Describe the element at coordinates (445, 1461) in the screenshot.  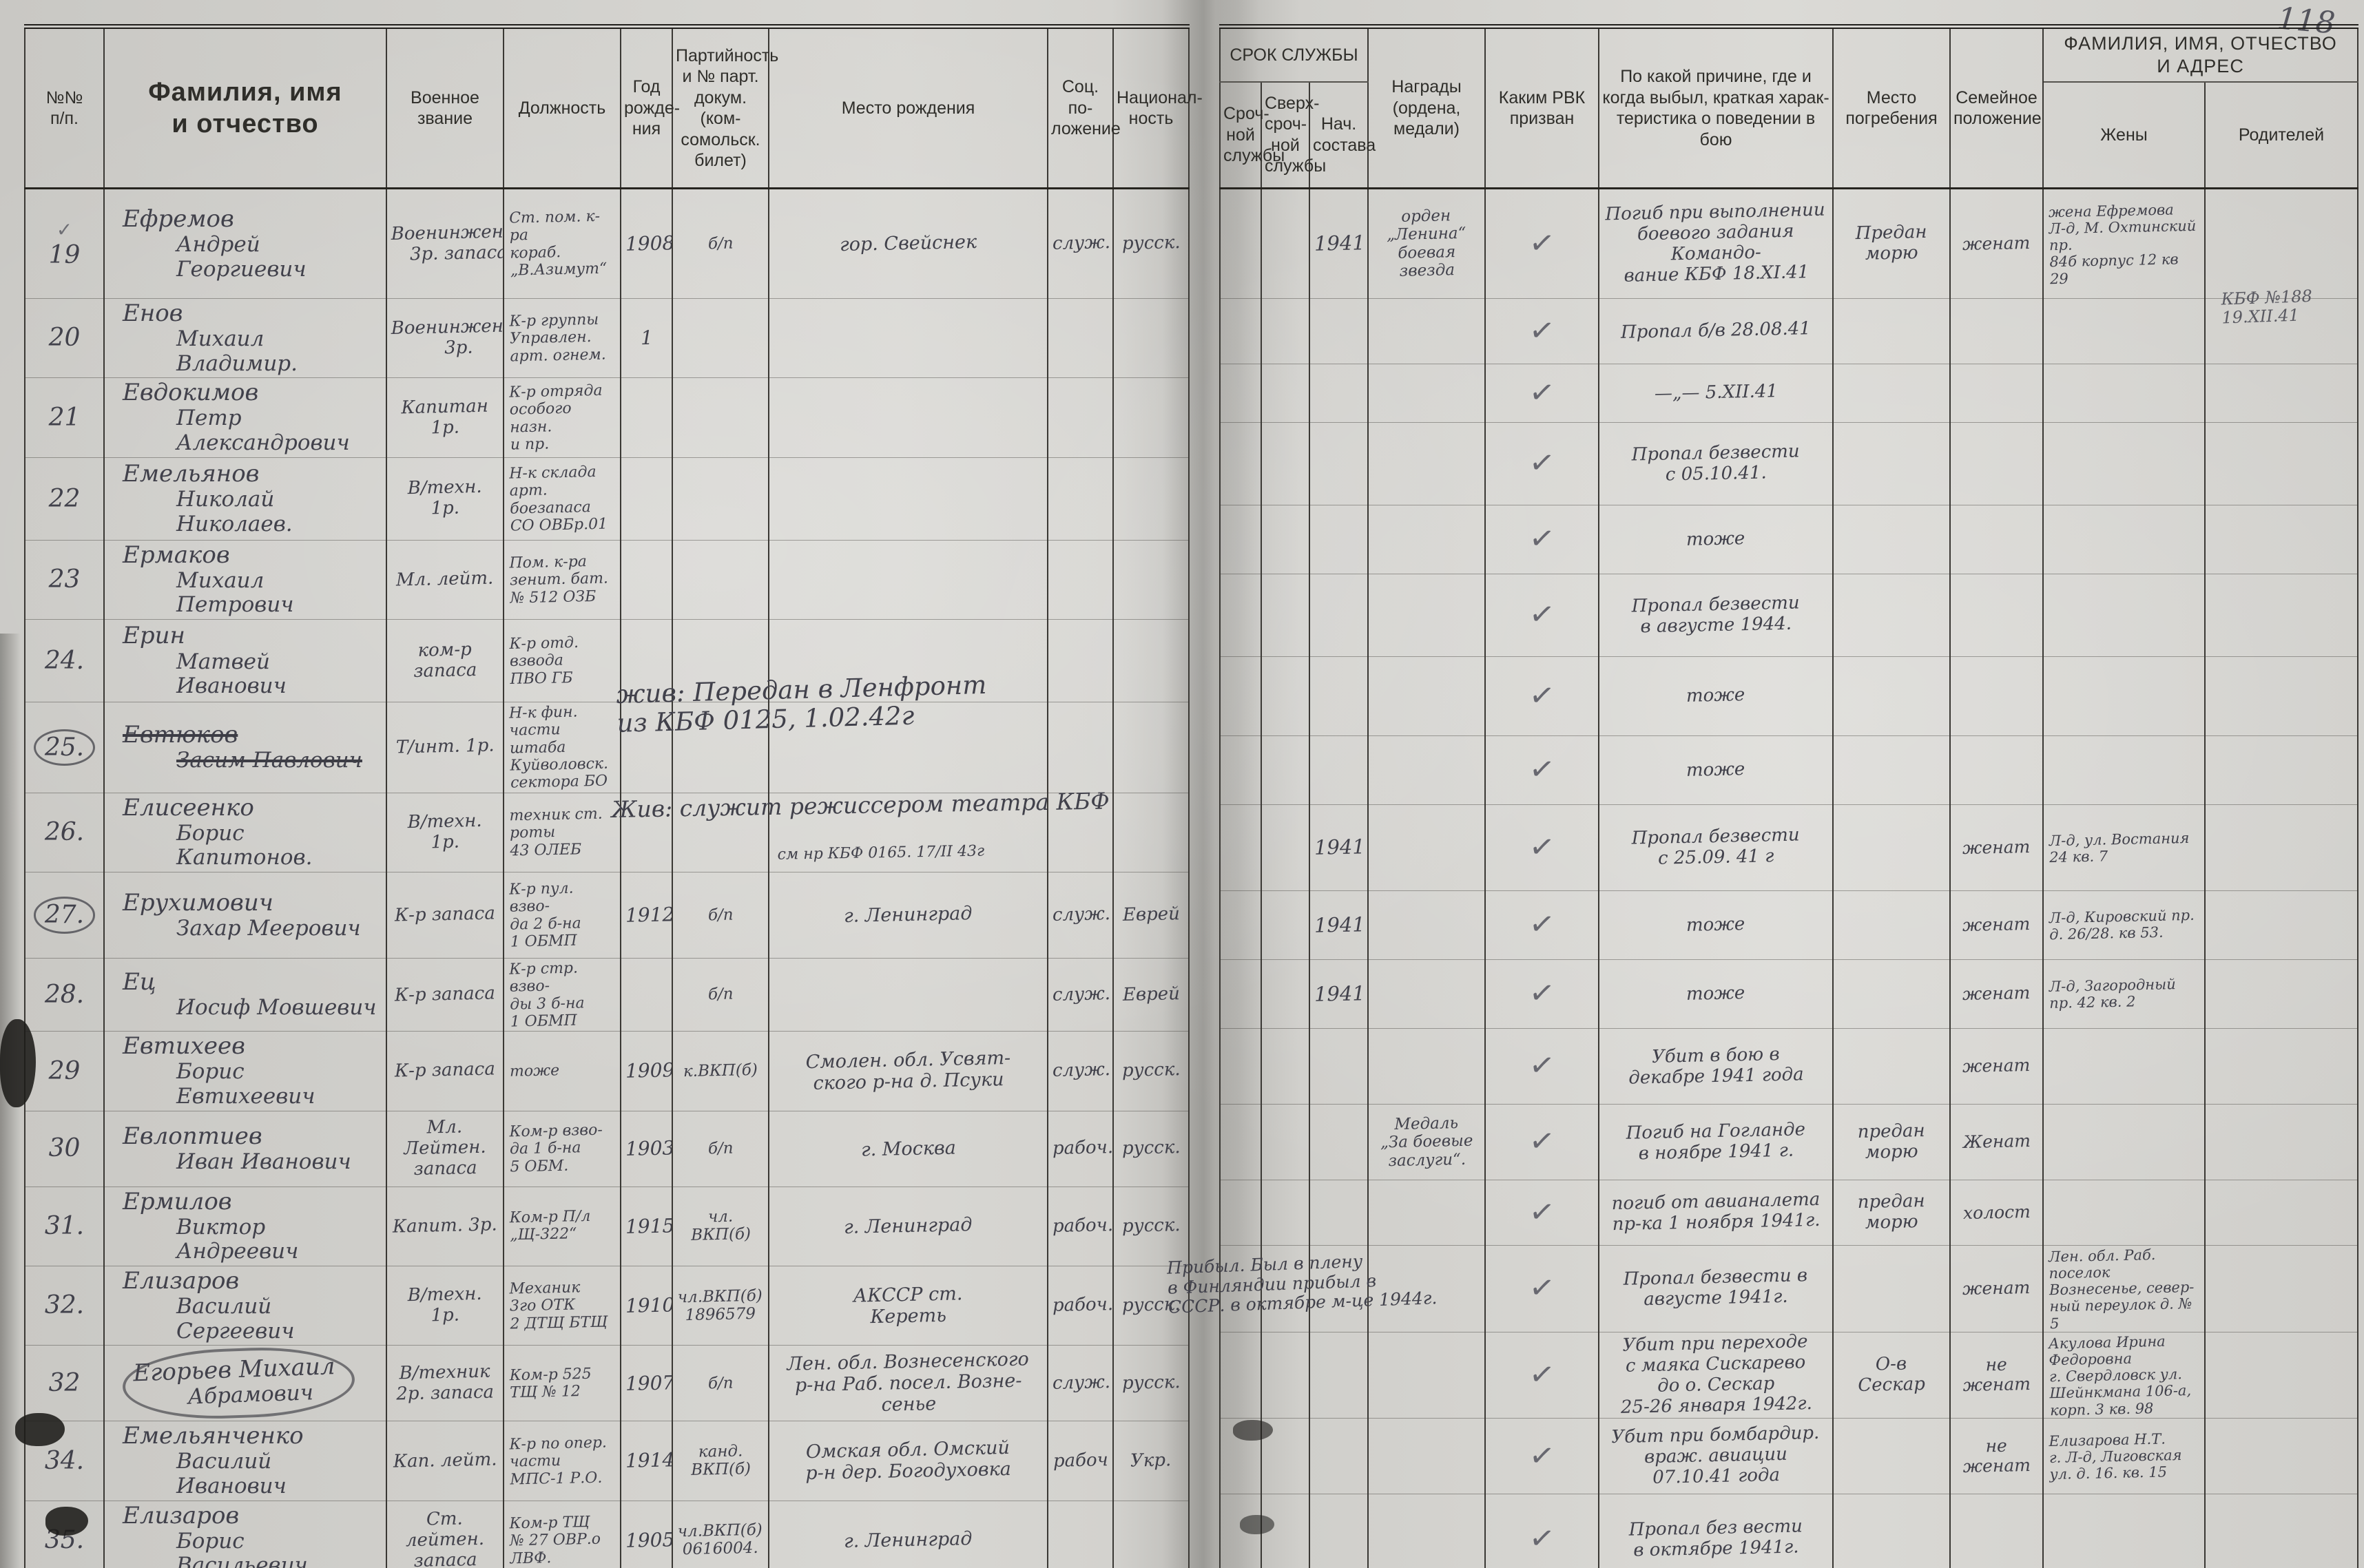
I see `cell-rank: Кап. лейт.` at that location.